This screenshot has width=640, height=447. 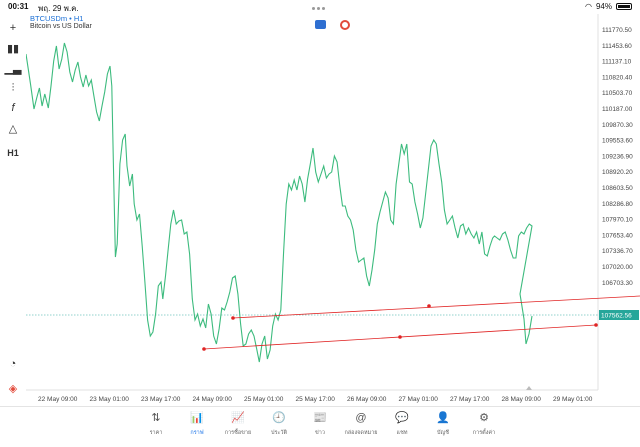 What do you see at coordinates (58, 8) in the screenshot?
I see `status-date: พฤ. 29 พ.ค.` at bounding box center [58, 8].